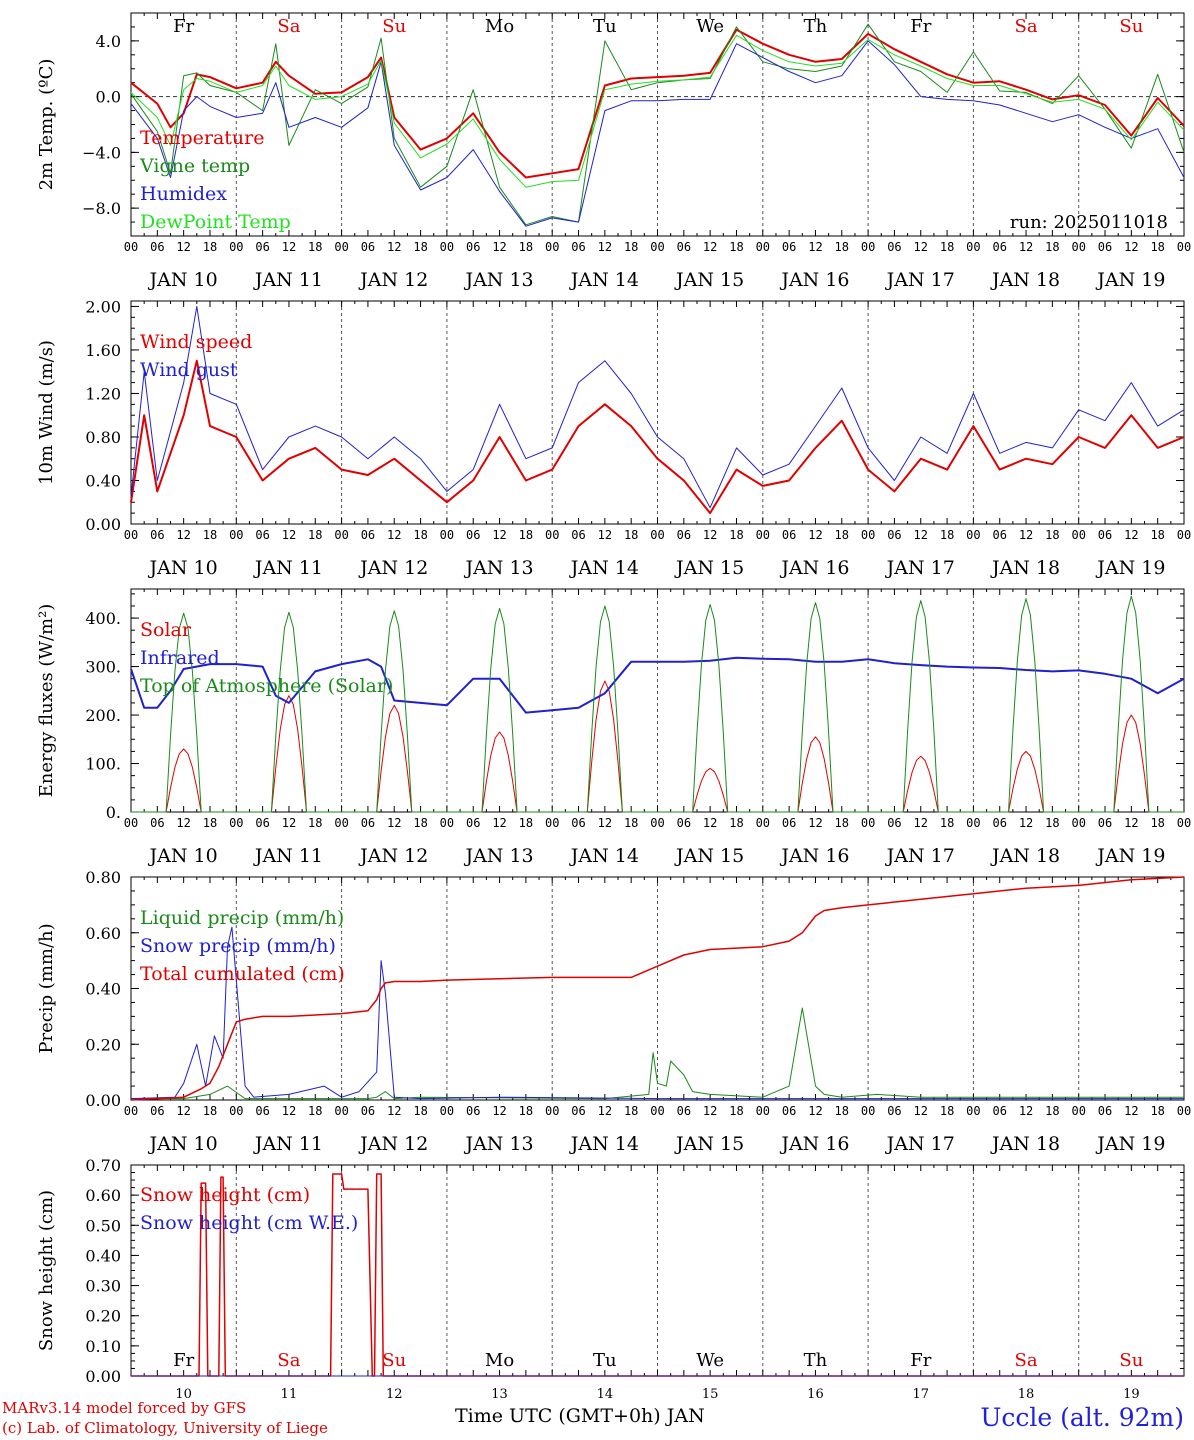 Image resolution: width=1194 pixels, height=1440 pixels. I want to click on panel-temperature, so click(657, 124).